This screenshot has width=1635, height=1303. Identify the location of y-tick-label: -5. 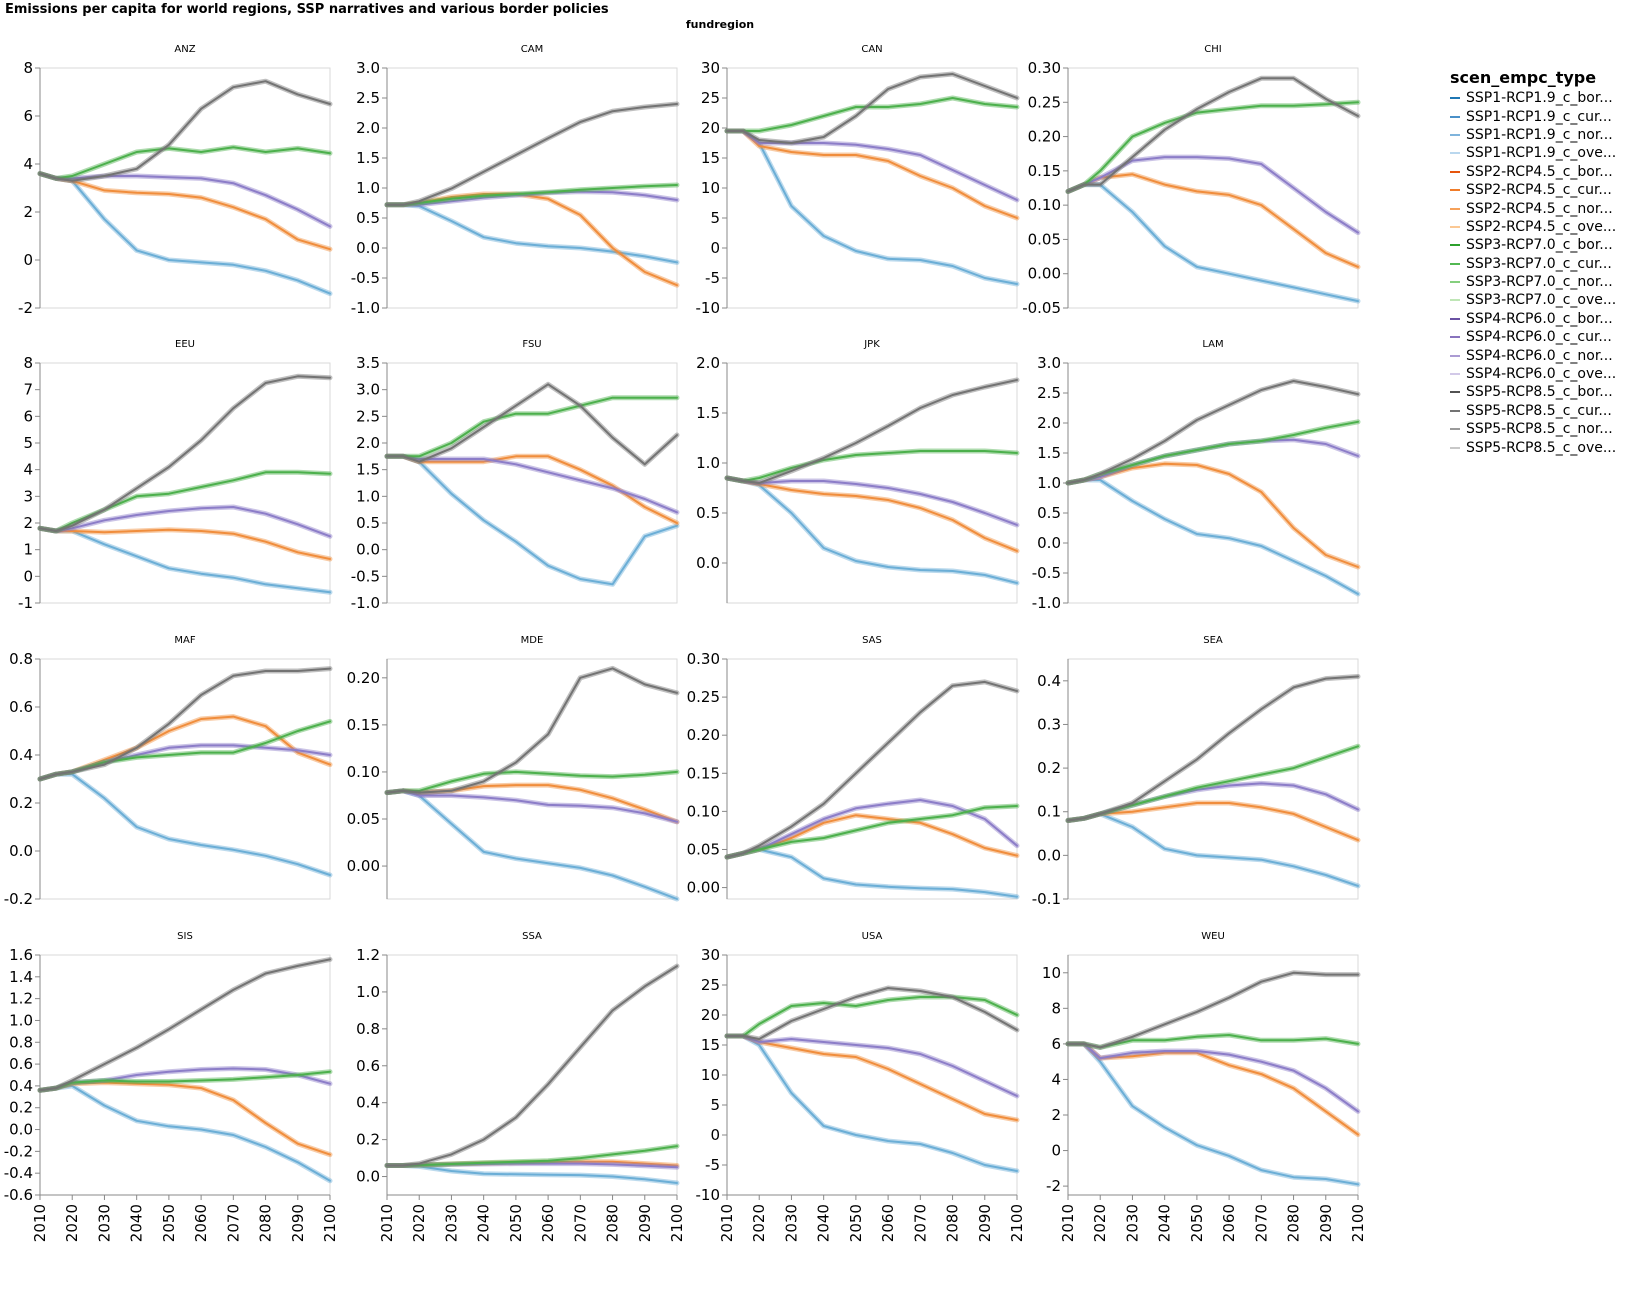
(712, 1165).